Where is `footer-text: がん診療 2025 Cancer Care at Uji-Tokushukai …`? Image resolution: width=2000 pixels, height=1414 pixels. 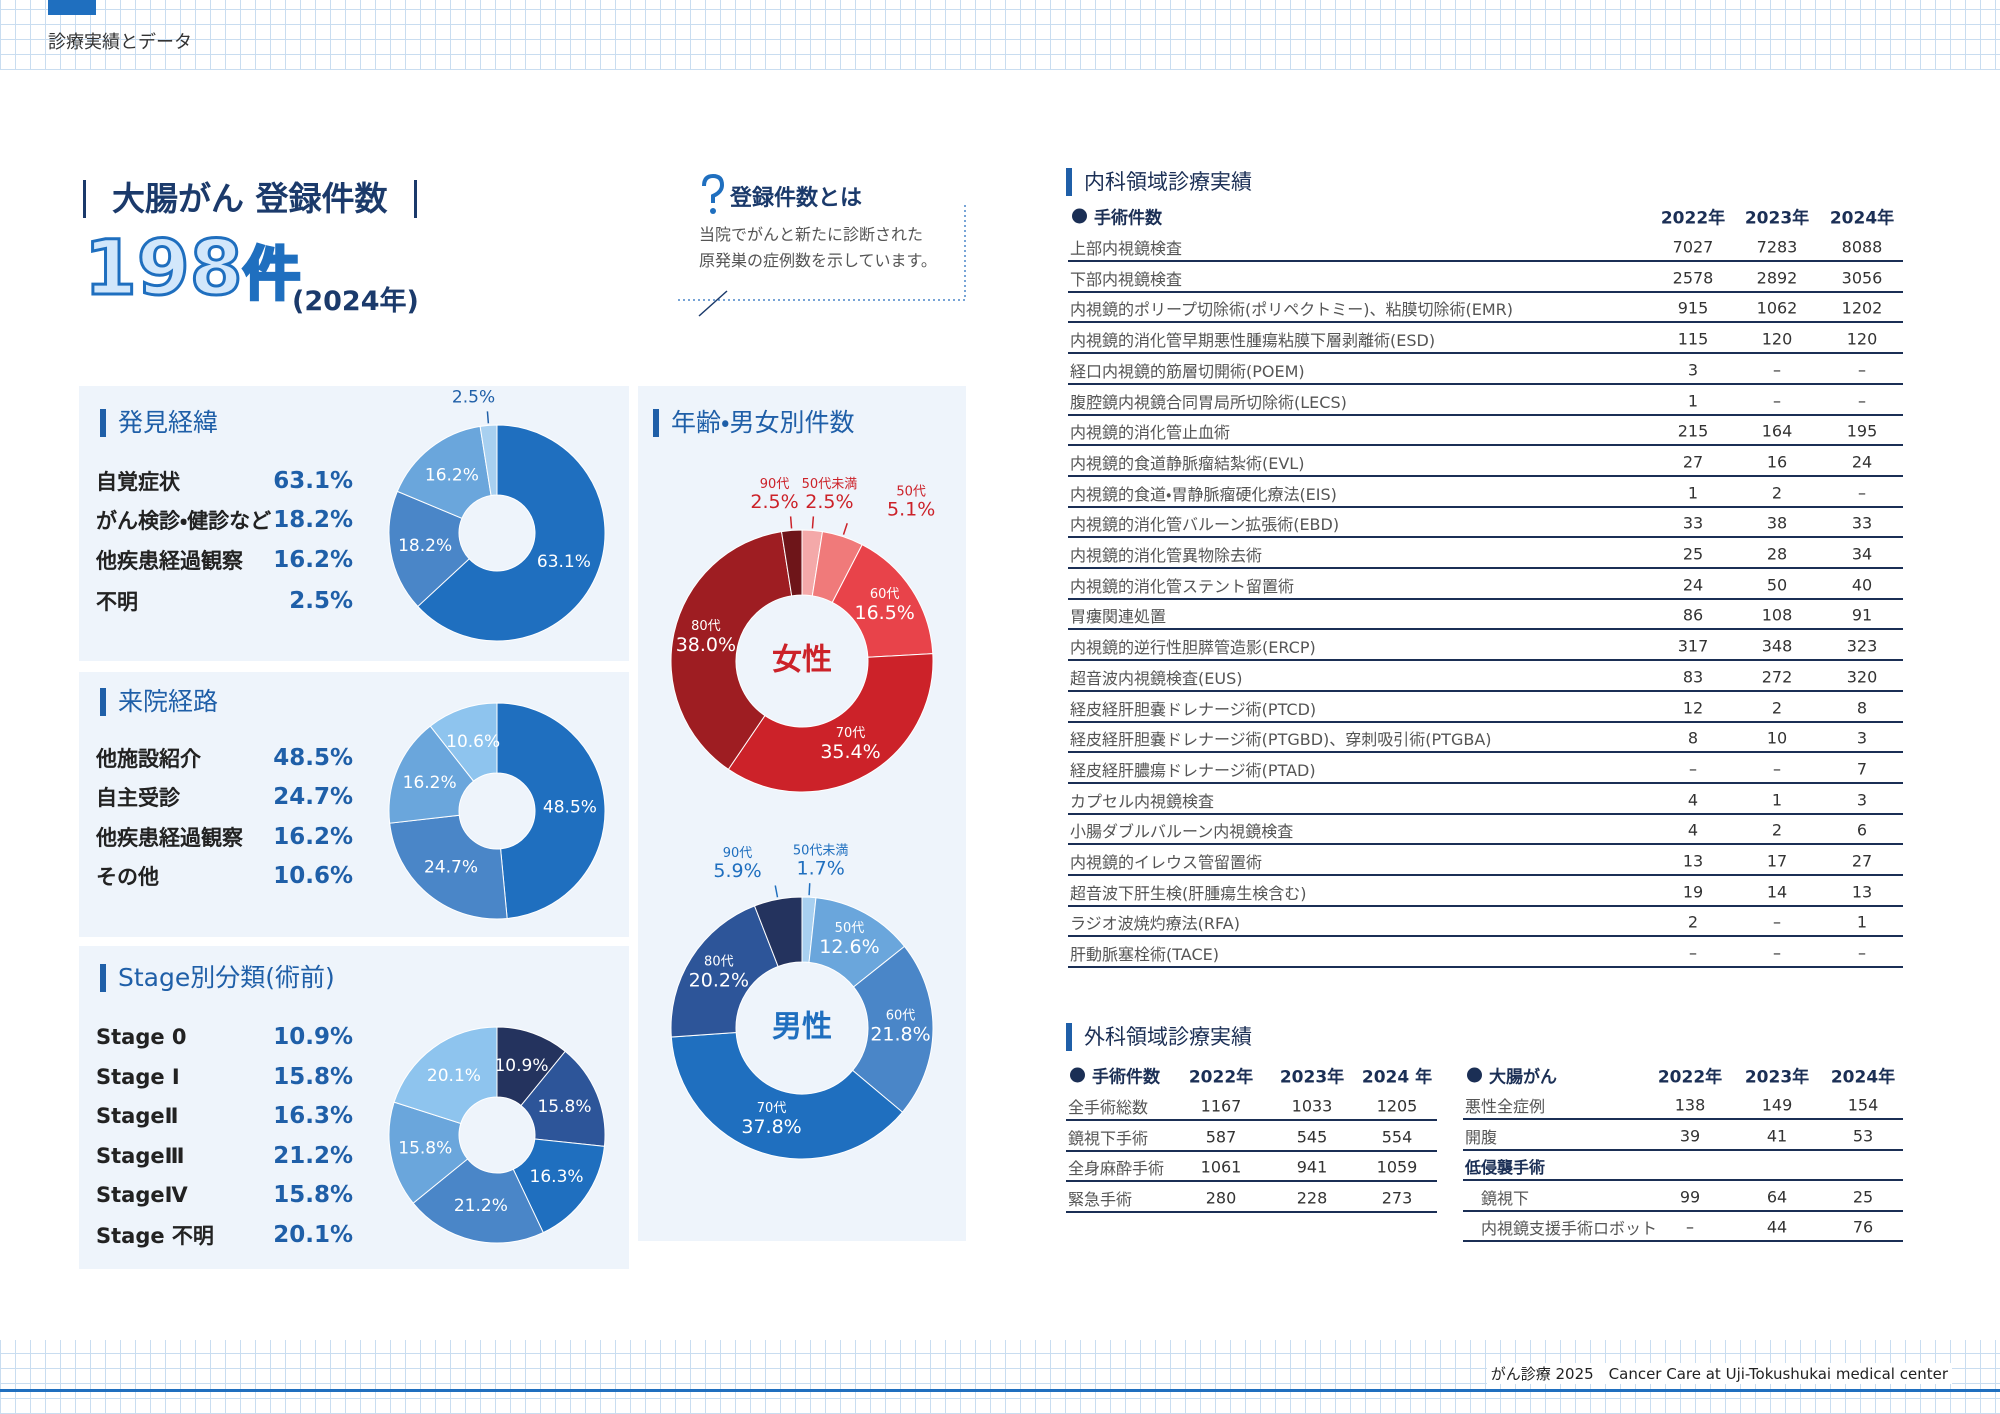 footer-text: がん診療 2025 Cancer Care at Uji-Tokushukai … is located at coordinates (1719, 1373).